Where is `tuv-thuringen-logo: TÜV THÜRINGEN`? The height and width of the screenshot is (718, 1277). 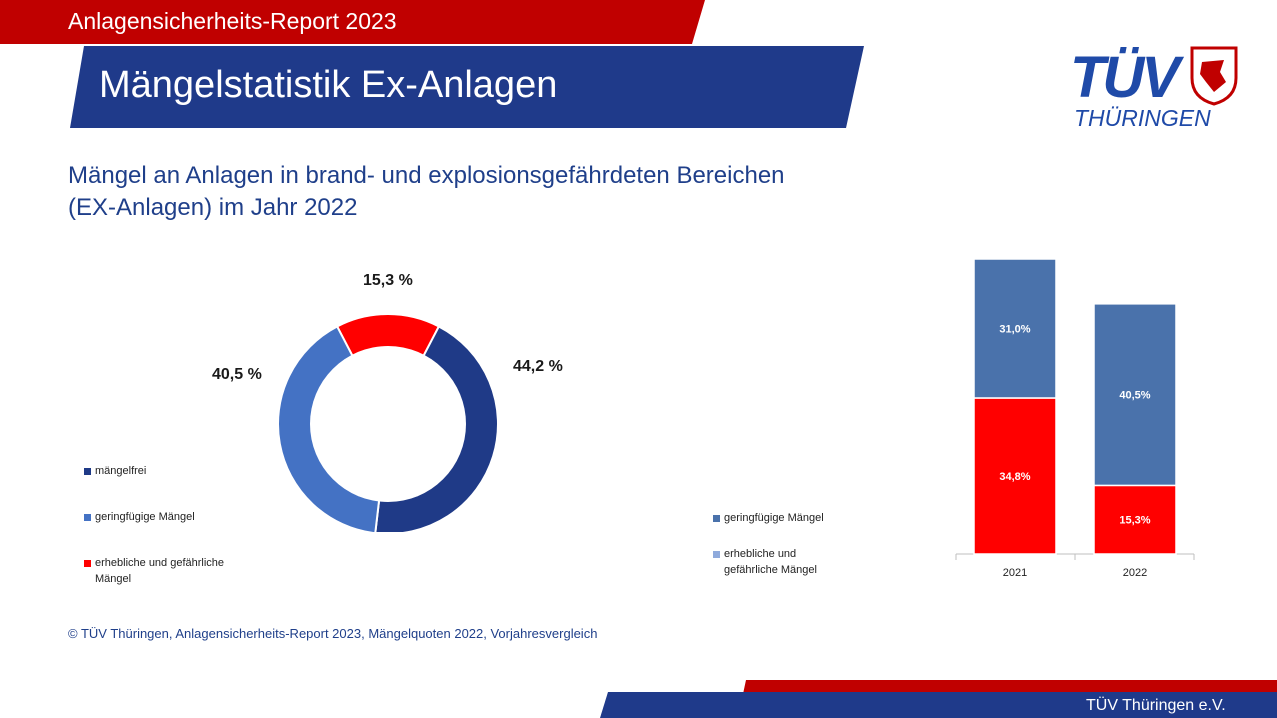
tuv-thuringen-logo: TÜV THÜRINGEN is located at coordinates (1154, 88).